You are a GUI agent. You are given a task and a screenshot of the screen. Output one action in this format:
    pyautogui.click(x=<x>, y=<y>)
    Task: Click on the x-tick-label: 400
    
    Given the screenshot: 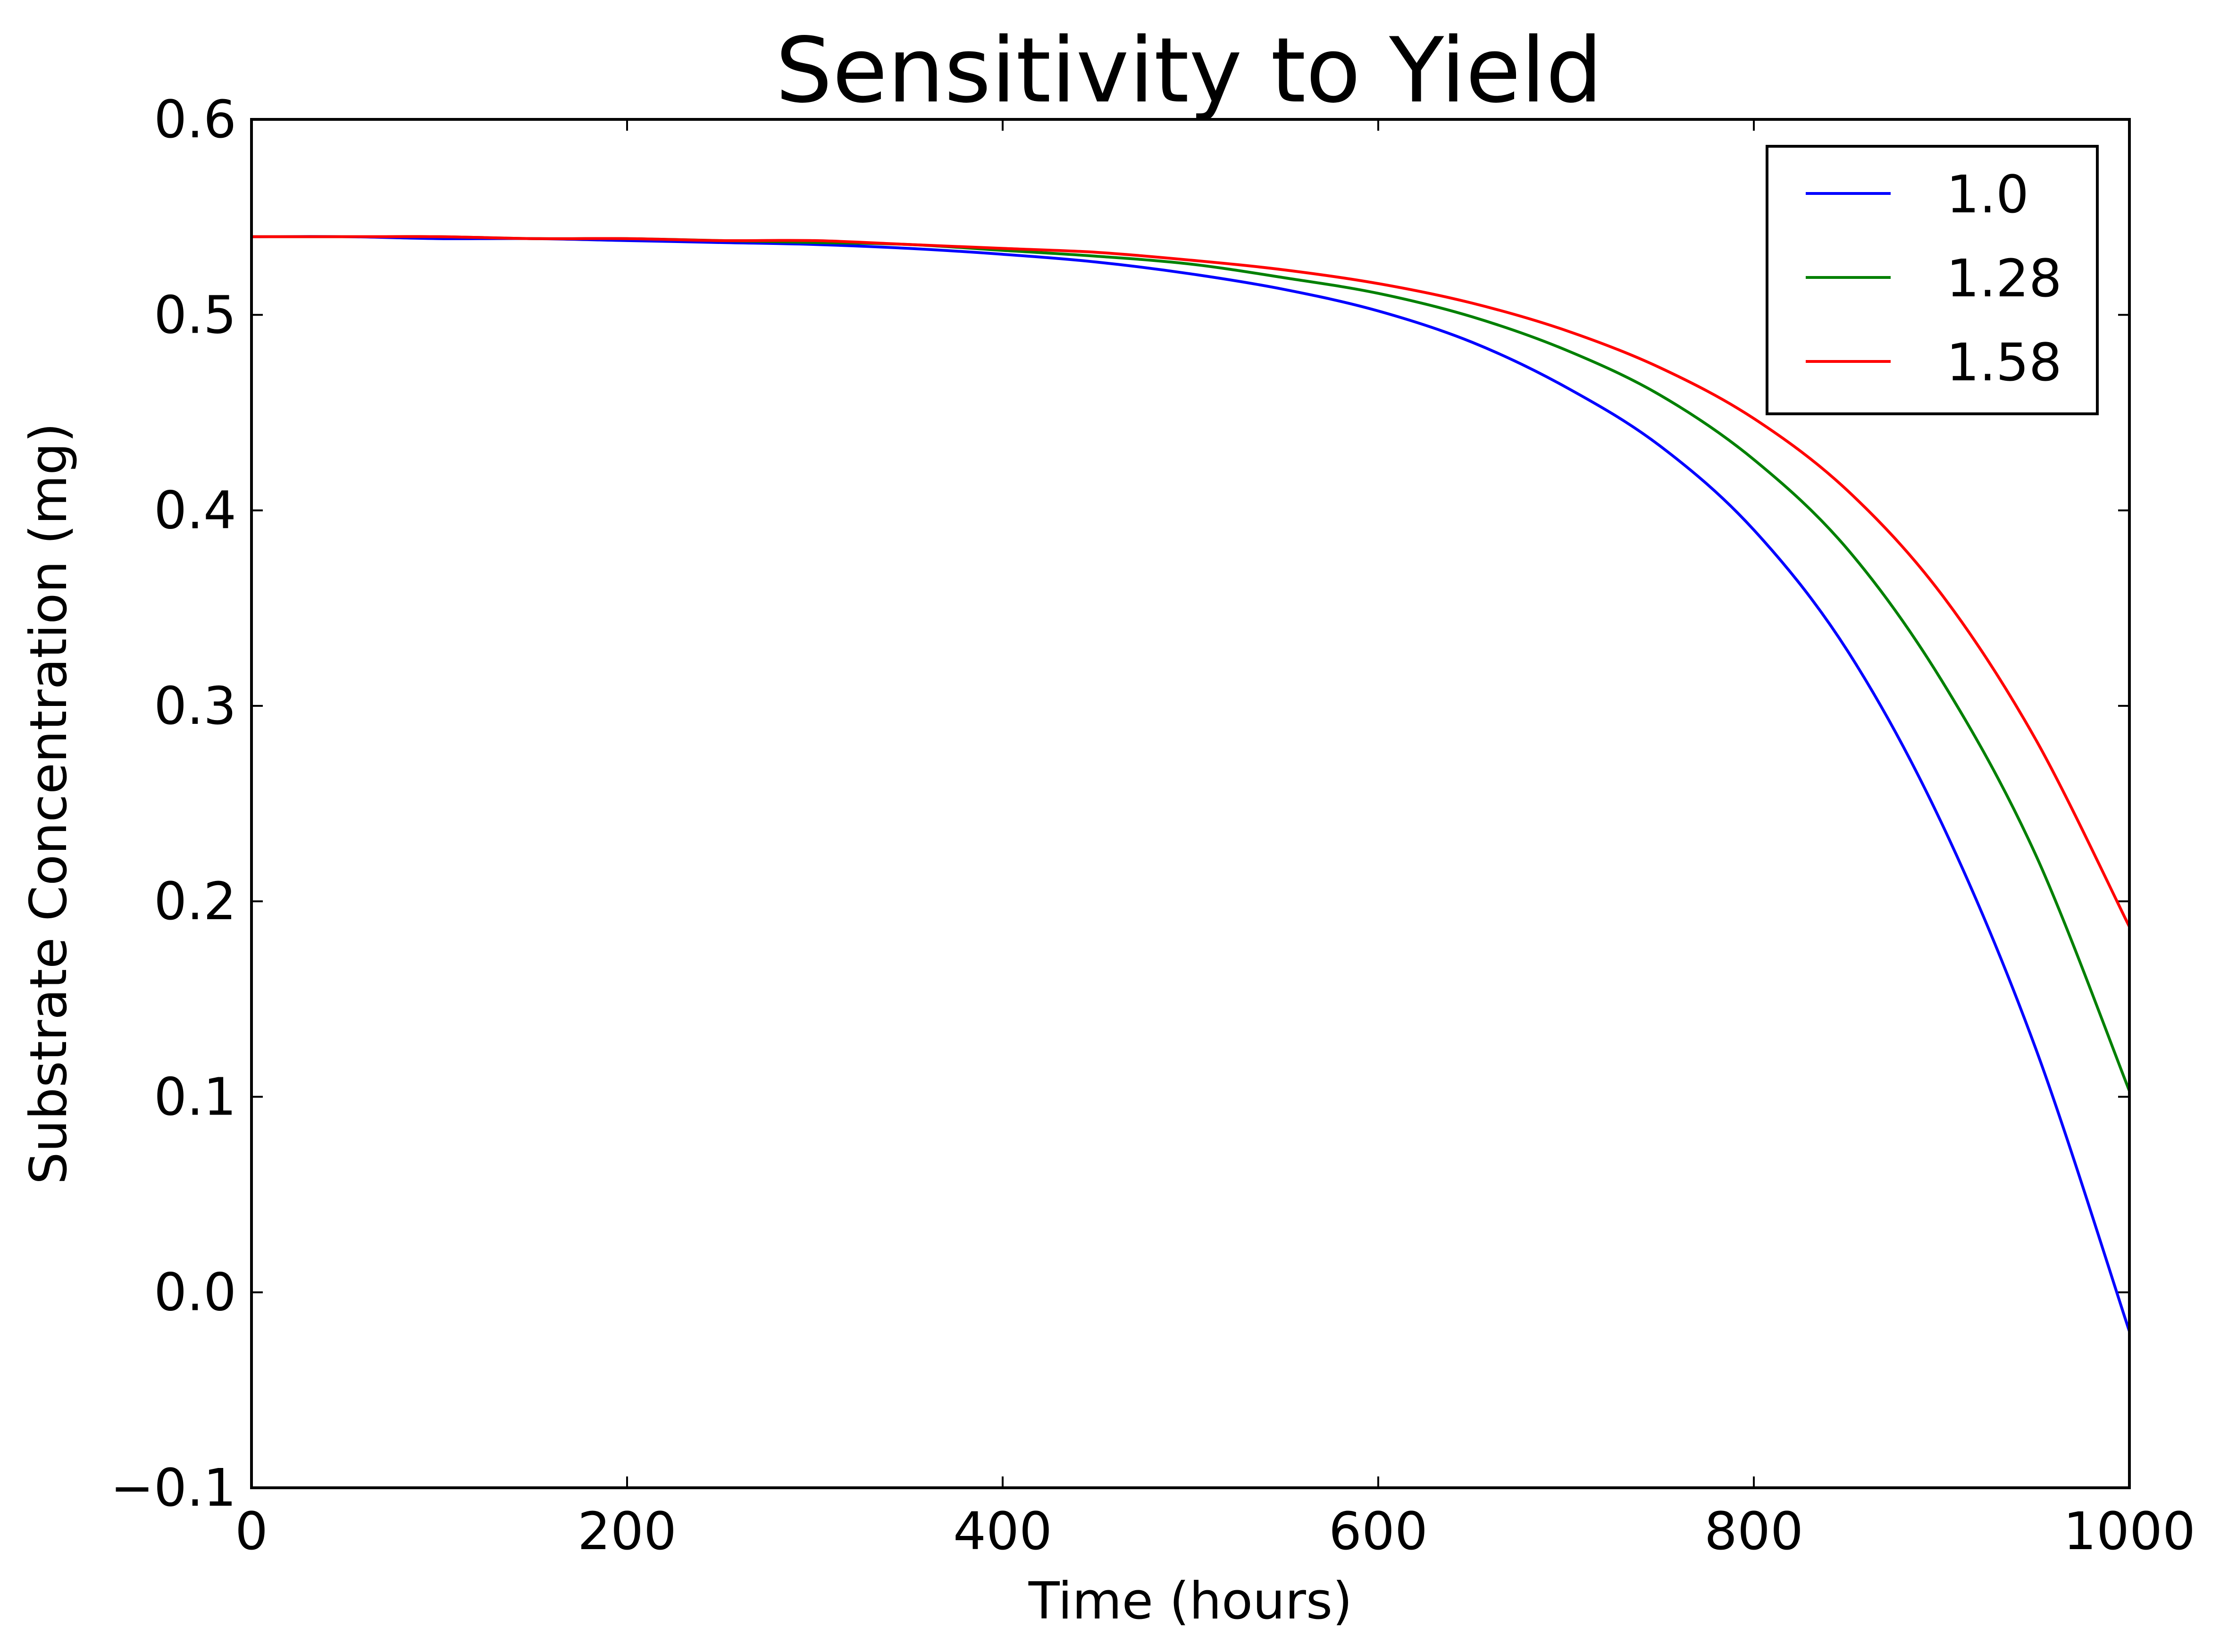 What is the action you would take?
    pyautogui.click(x=1002, y=1531)
    